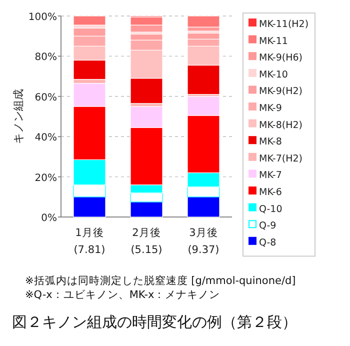  Describe the element at coordinates (273, 41) in the screenshot. I see `legend-label: MK-11` at that location.